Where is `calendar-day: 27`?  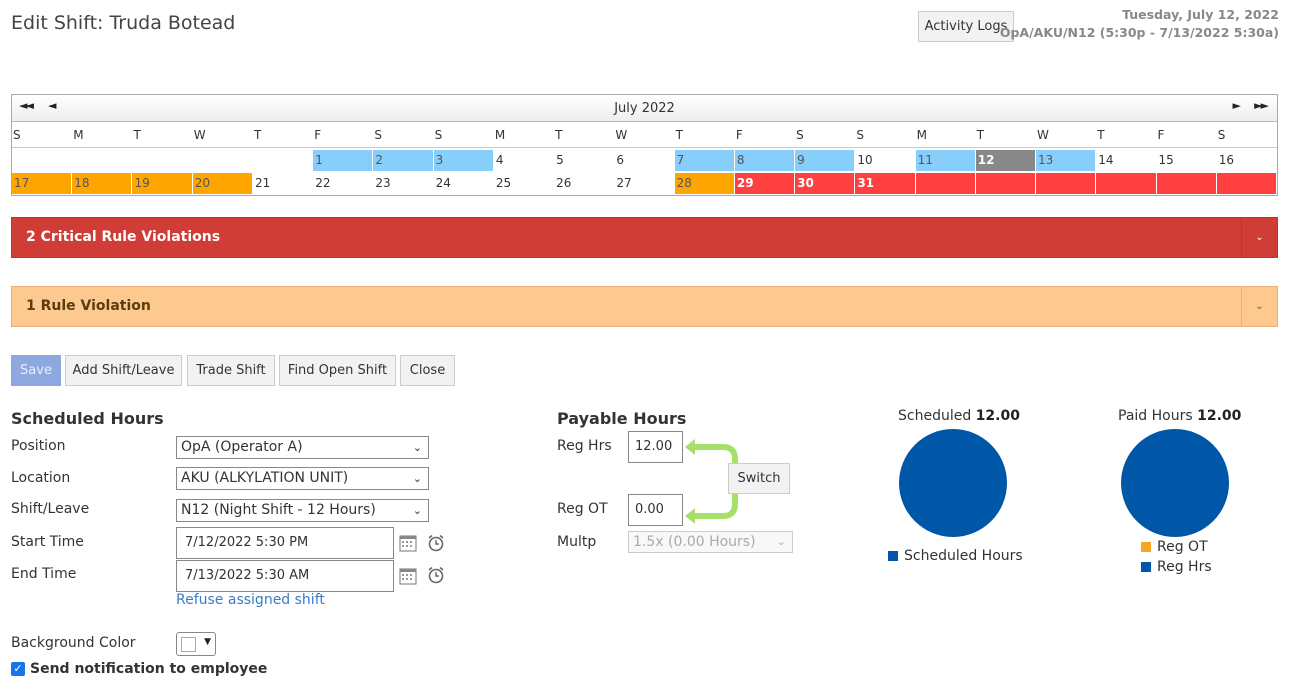 calendar-day: 27 is located at coordinates (624, 183).